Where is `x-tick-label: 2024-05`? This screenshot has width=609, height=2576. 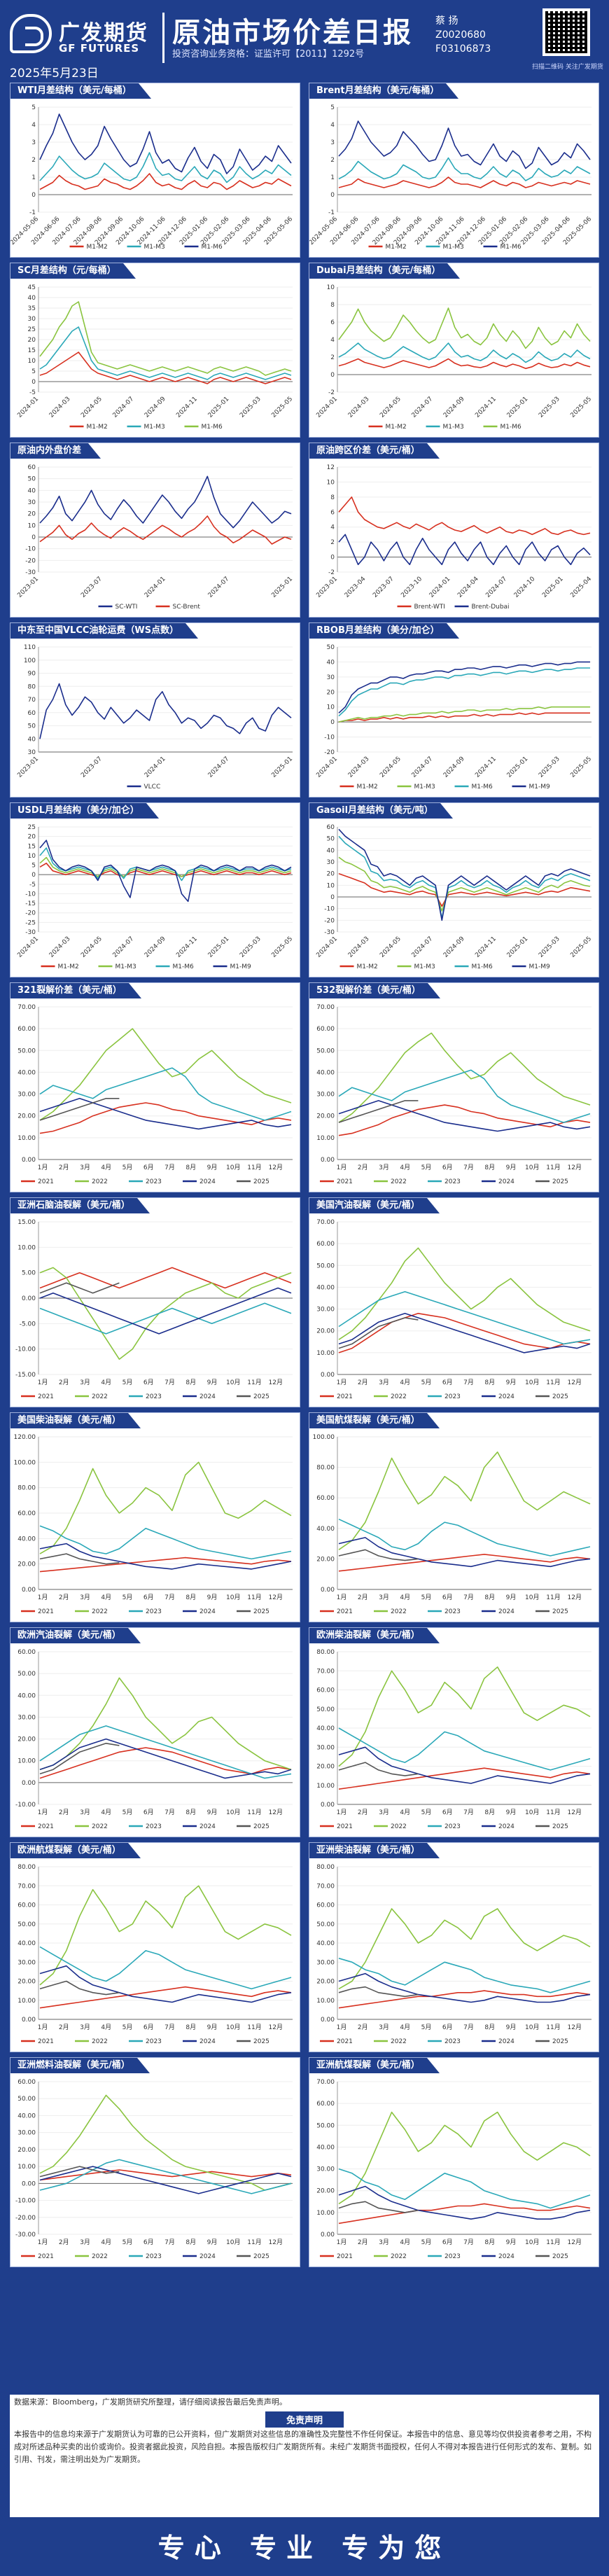 x-tick-label: 2024-05 is located at coordinates (390, 767).